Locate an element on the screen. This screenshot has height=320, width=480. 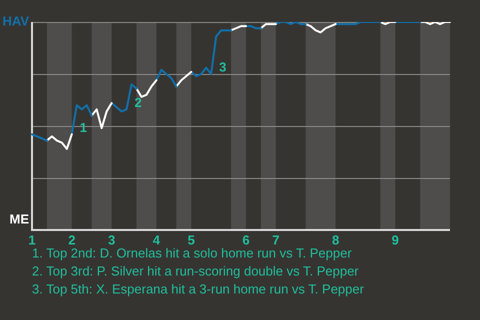
x-tick-label: 2 is located at coordinates (72, 240).